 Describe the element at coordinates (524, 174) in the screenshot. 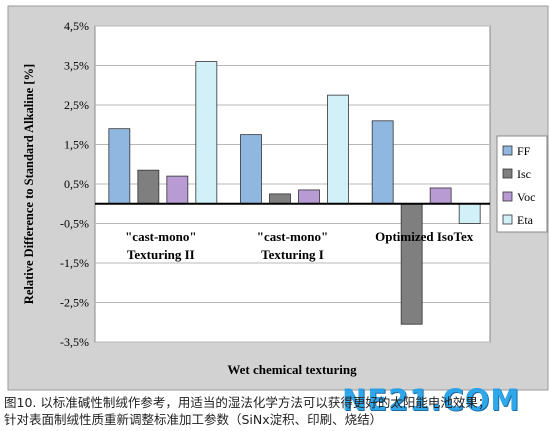

I see `legend-label-isc: Isc` at that location.